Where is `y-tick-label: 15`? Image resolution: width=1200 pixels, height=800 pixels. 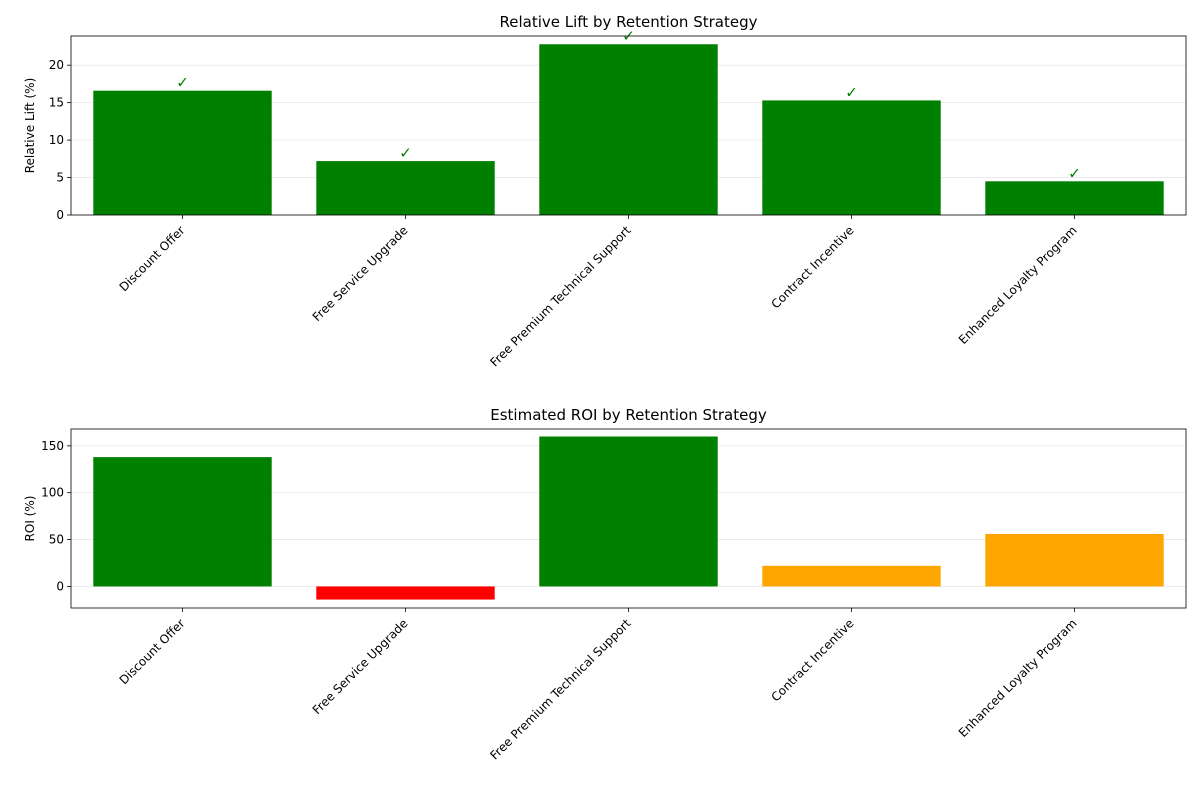 y-tick-label: 15 is located at coordinates (56, 103).